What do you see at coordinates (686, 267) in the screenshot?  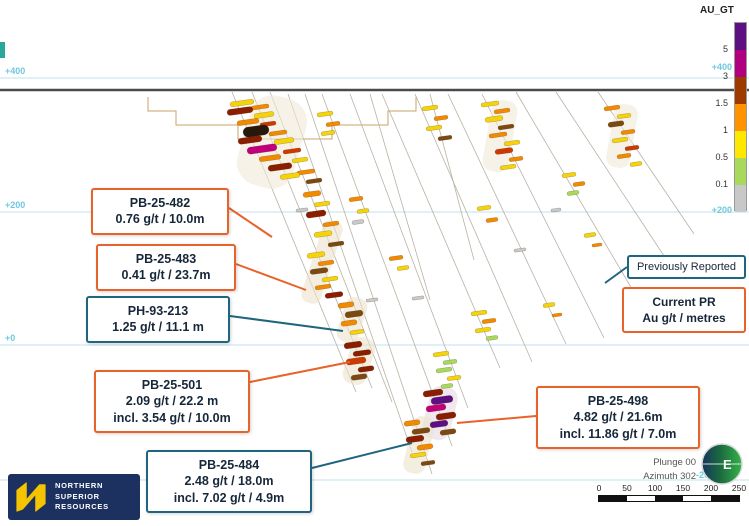 I see `legend-previously-reported: Previously Reported` at bounding box center [686, 267].